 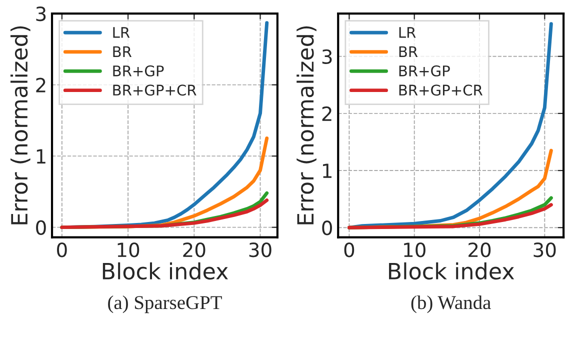 I want to click on text: (b) Wanda, so click(x=451, y=304).